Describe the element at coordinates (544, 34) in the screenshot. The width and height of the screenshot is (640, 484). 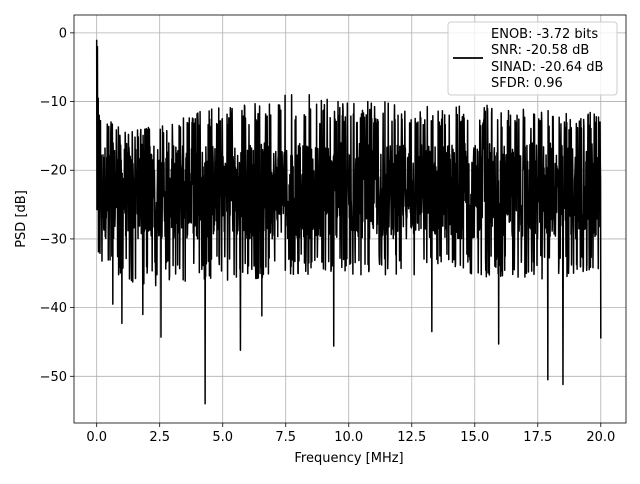
I see `legend-enob: ENOB: -3.72 bits` at that location.